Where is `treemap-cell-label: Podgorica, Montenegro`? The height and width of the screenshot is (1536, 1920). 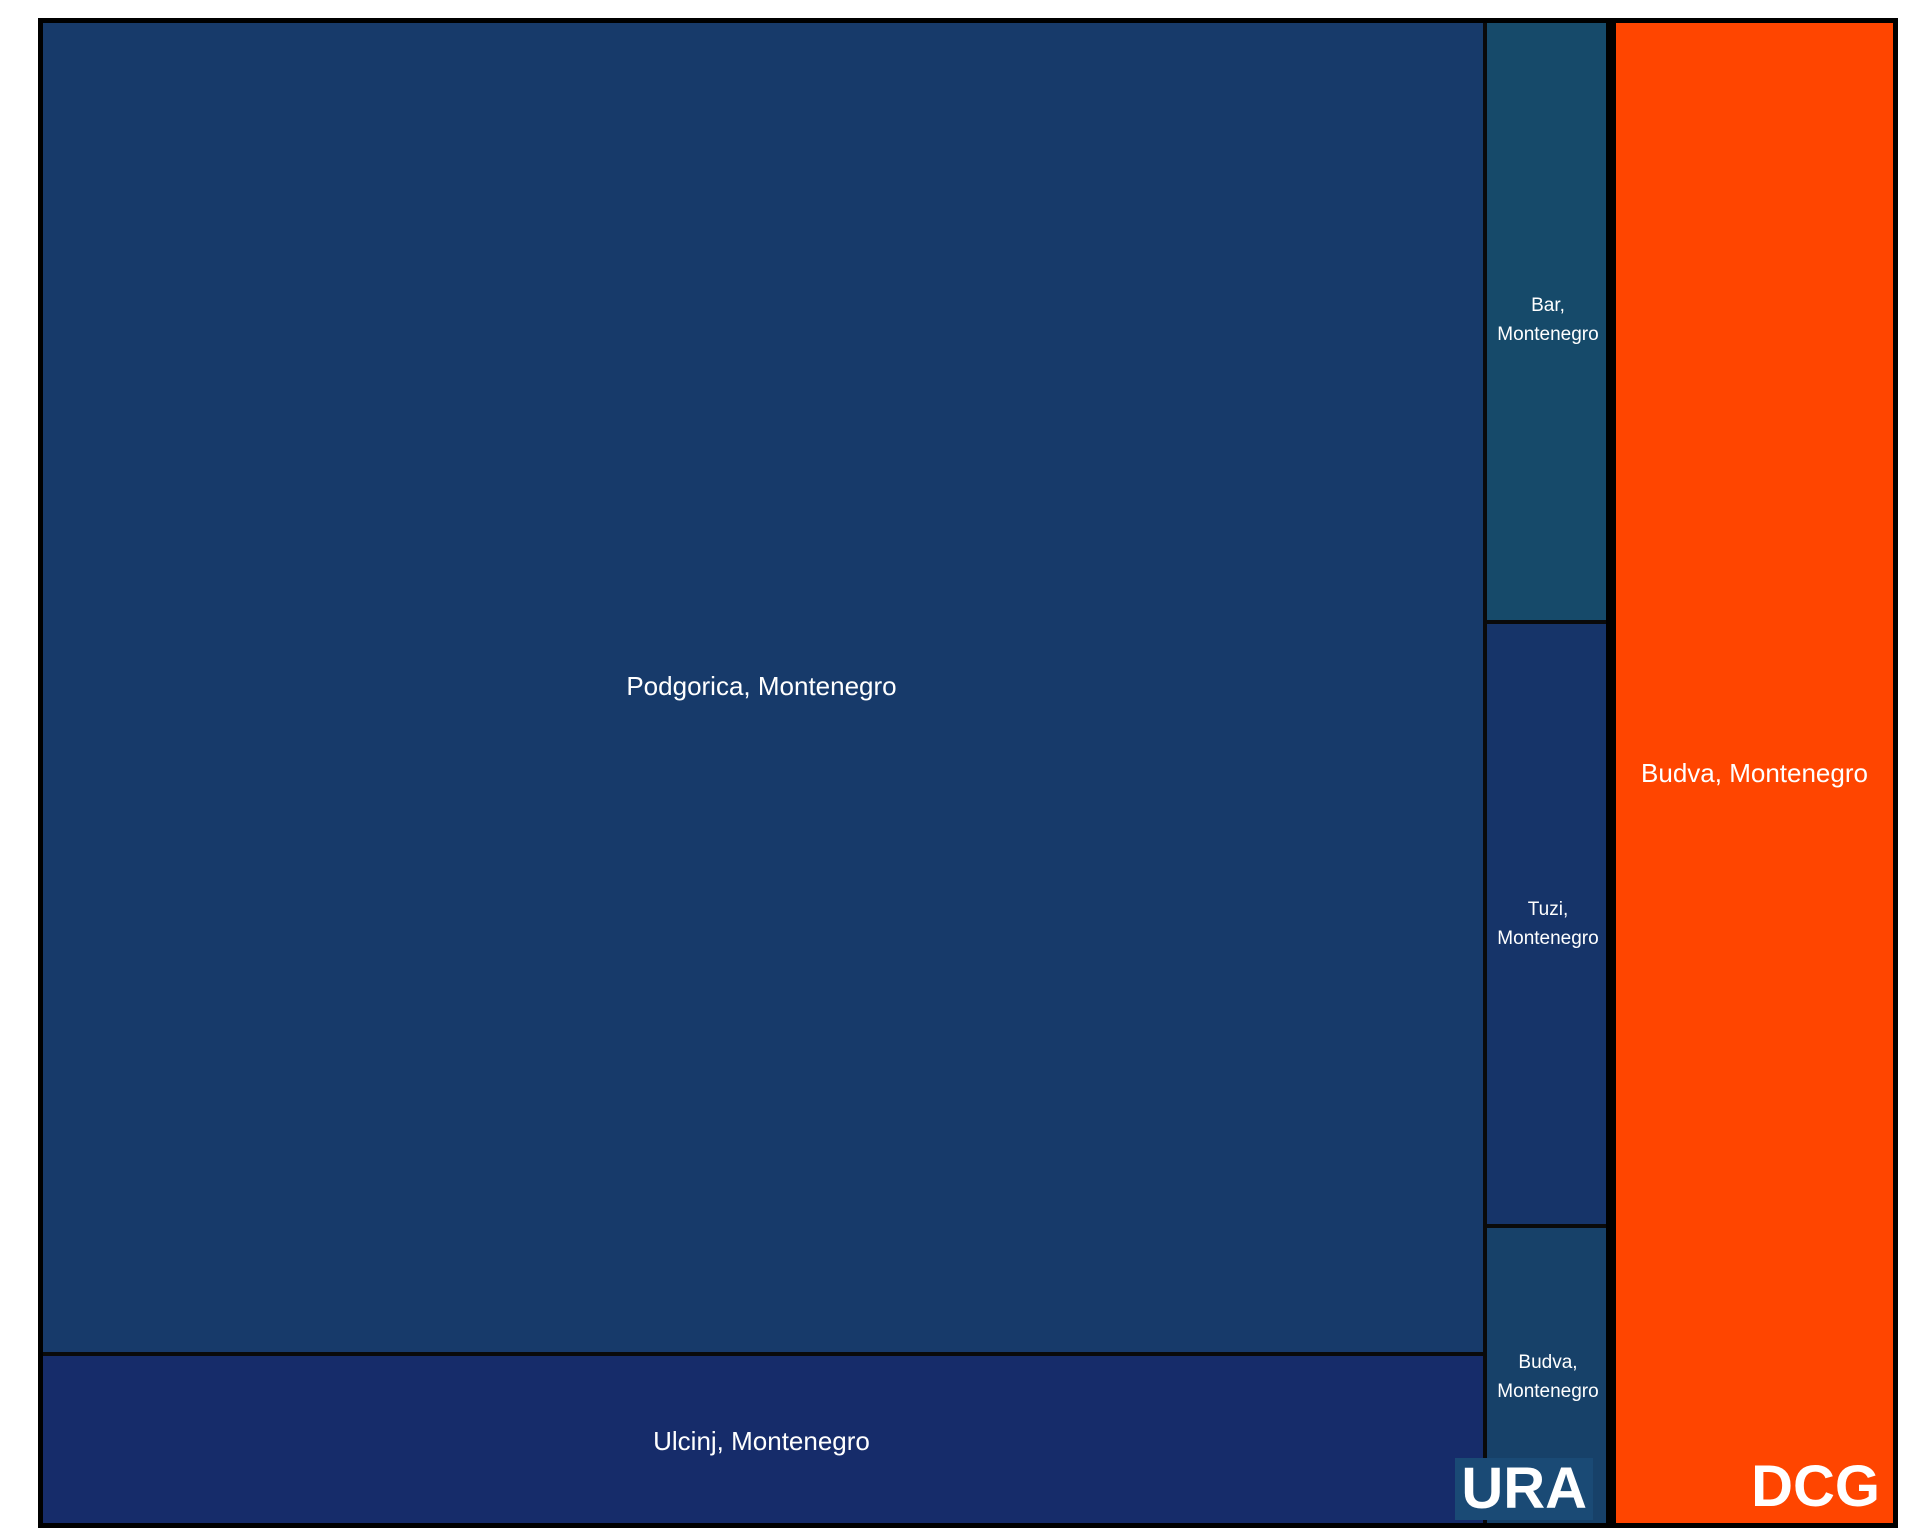
treemap-cell-label: Podgorica, Montenegro is located at coordinates (761, 685).